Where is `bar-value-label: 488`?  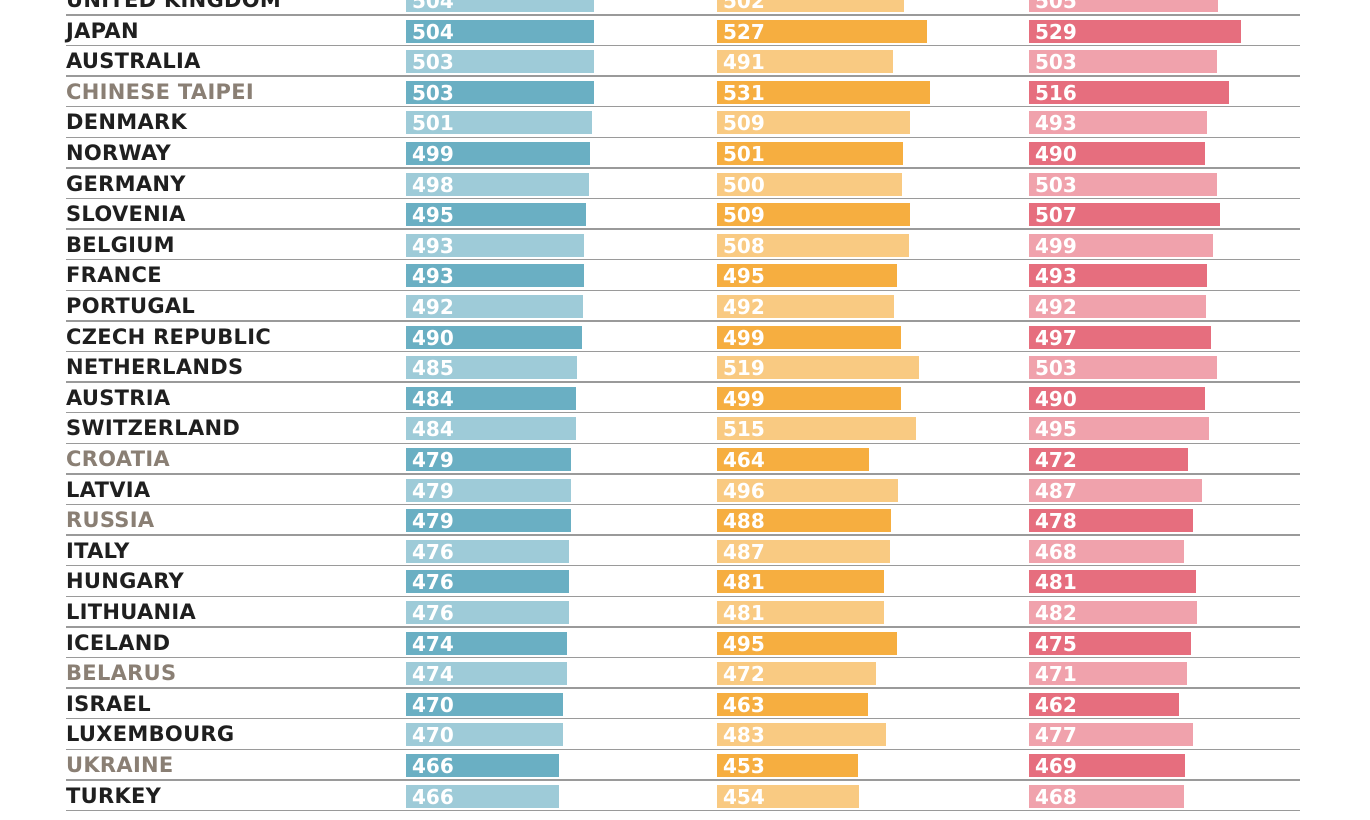 bar-value-label: 488 is located at coordinates (744, 521).